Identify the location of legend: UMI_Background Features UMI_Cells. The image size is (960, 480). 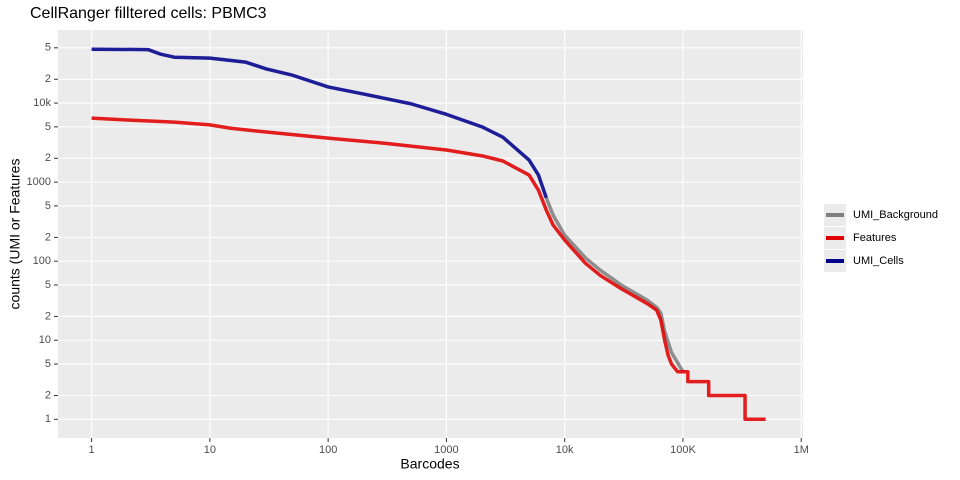
(881, 238).